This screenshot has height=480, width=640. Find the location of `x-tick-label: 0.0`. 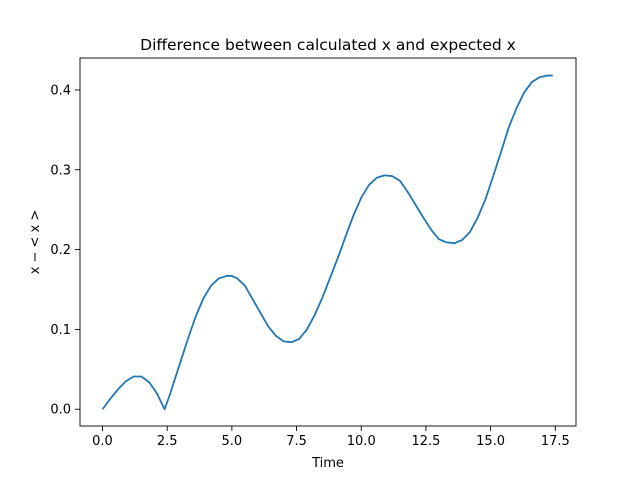

x-tick-label: 0.0 is located at coordinates (102, 441).